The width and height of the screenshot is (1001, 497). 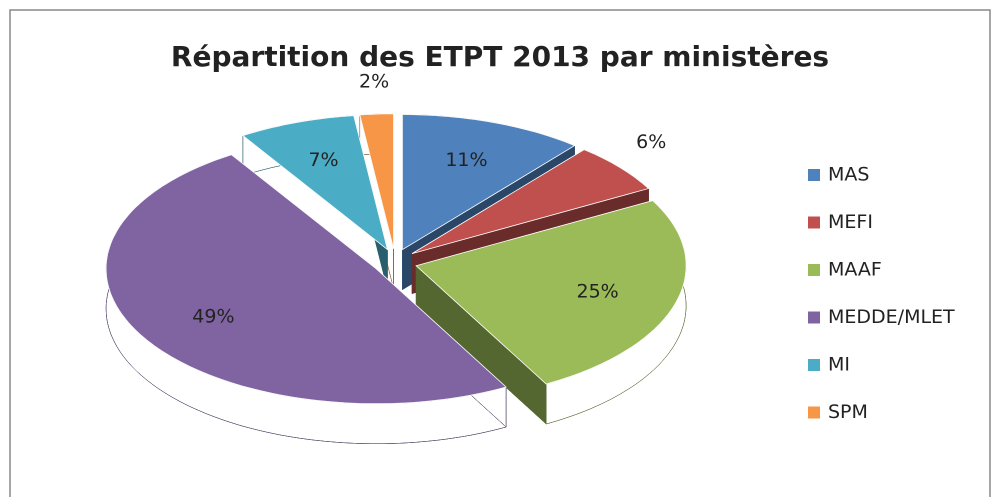 What do you see at coordinates (839, 365) in the screenshot?
I see `legend-label: MI` at bounding box center [839, 365].